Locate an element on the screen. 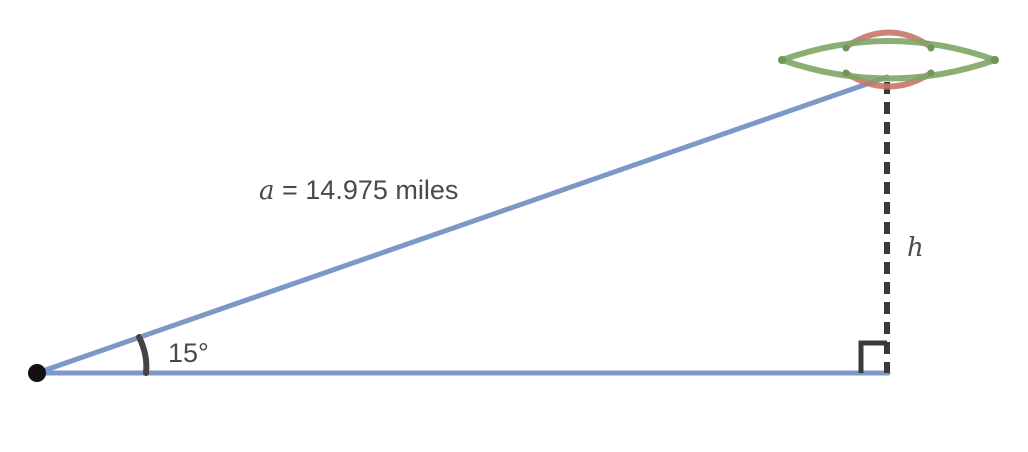 The height and width of the screenshot is (452, 1028). angle-label: 15° is located at coordinates (188, 353).